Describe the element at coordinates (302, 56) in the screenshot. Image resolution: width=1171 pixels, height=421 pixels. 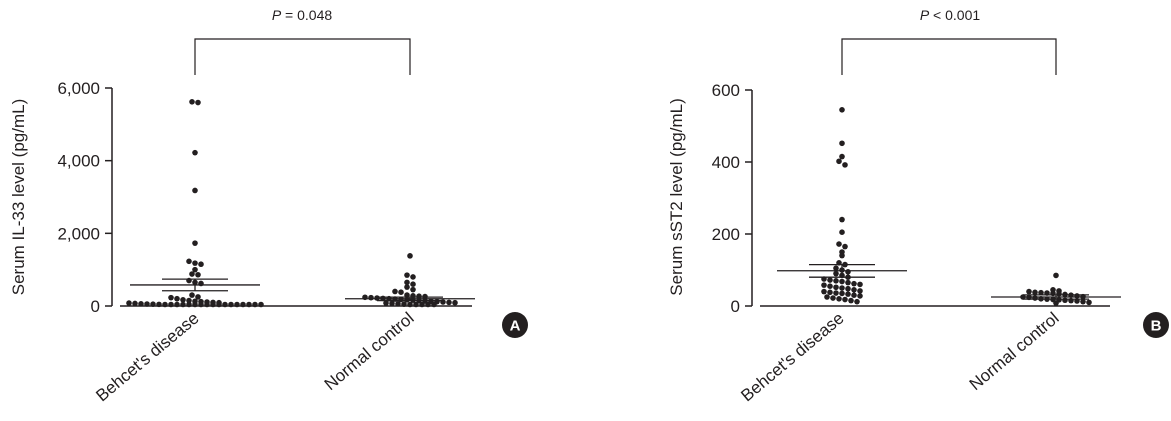
I see `panel-a-significance-bracket` at that location.